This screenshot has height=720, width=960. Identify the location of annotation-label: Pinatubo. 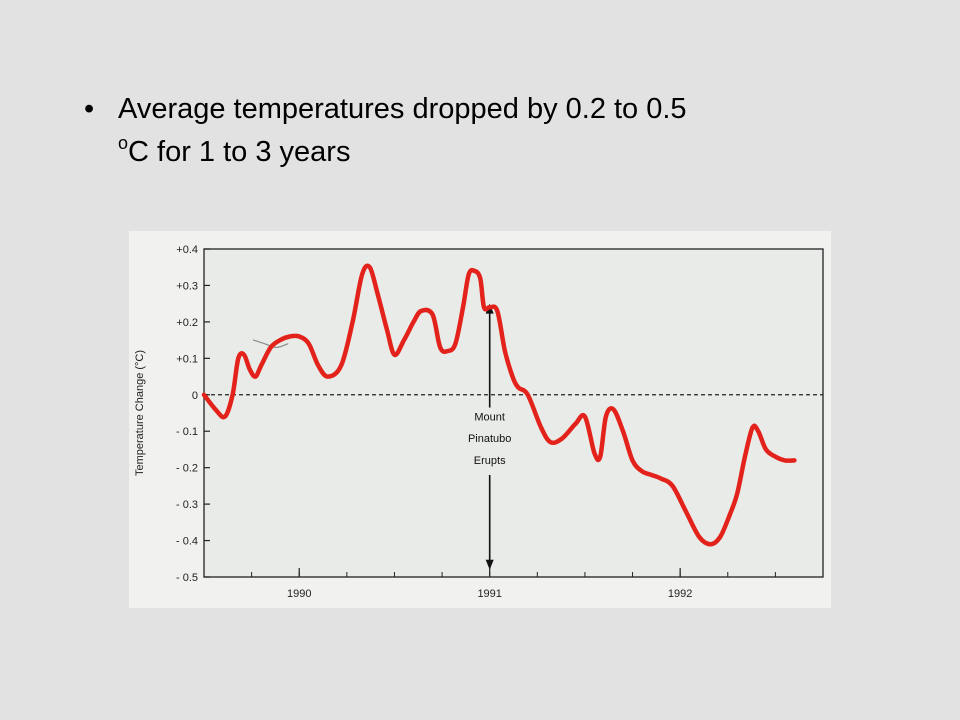
(489, 439).